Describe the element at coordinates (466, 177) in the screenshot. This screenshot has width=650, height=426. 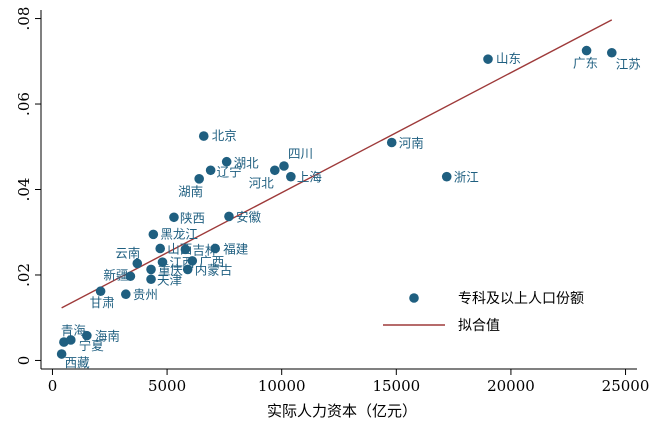
I see `point-label: 浙江` at that location.